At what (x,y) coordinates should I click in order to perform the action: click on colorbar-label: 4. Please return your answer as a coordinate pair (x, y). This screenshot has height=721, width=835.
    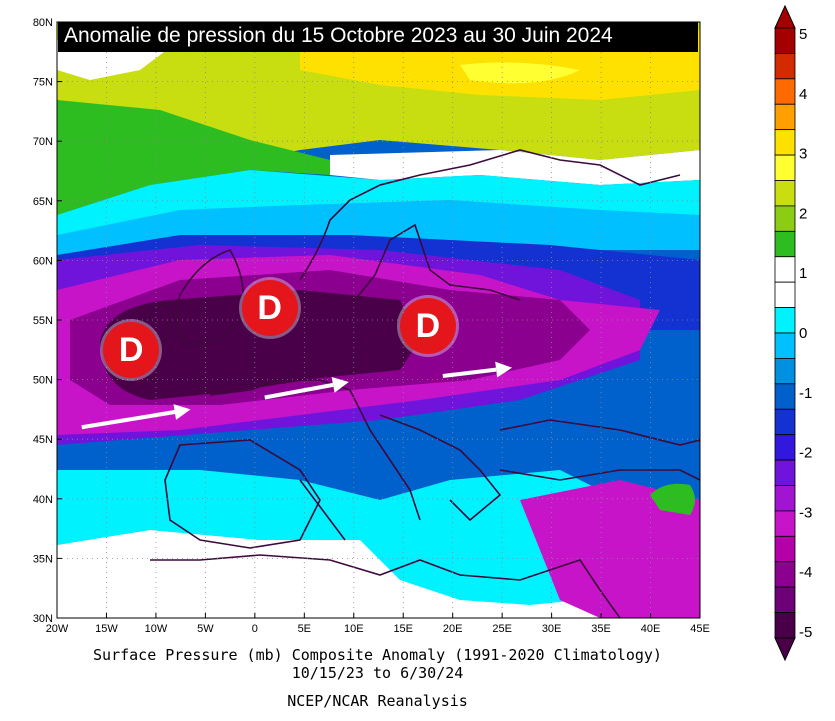
    Looking at the image, I should click on (803, 94).